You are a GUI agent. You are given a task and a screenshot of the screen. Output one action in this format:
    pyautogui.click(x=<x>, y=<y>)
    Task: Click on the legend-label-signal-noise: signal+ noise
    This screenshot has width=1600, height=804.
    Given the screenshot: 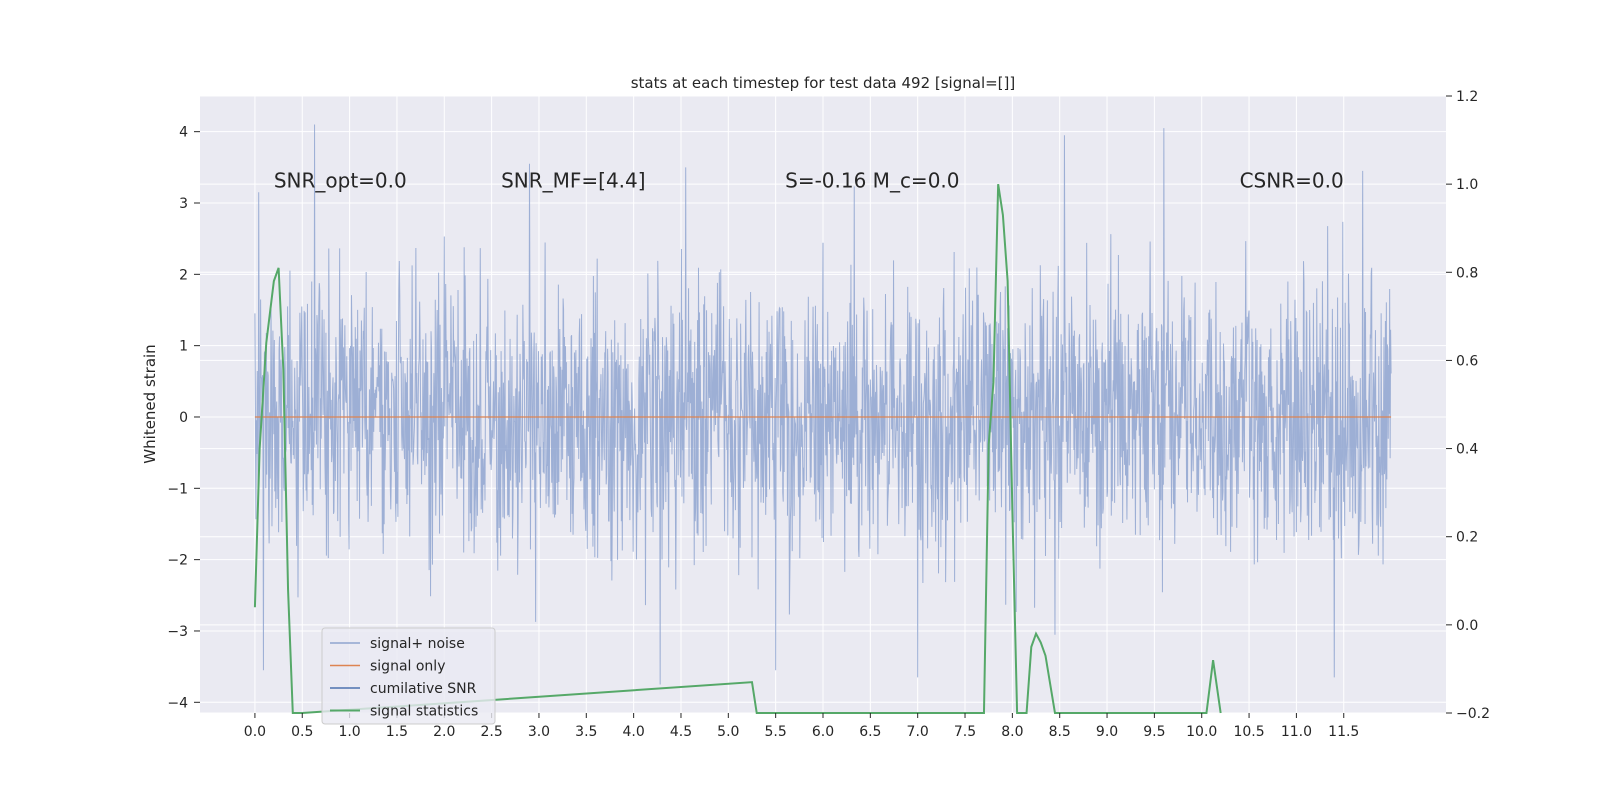 What is the action you would take?
    pyautogui.click(x=417, y=644)
    